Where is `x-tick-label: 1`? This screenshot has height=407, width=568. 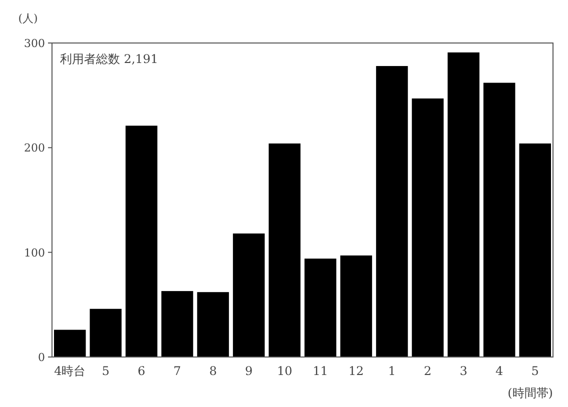 x-tick-label: 1 is located at coordinates (392, 371).